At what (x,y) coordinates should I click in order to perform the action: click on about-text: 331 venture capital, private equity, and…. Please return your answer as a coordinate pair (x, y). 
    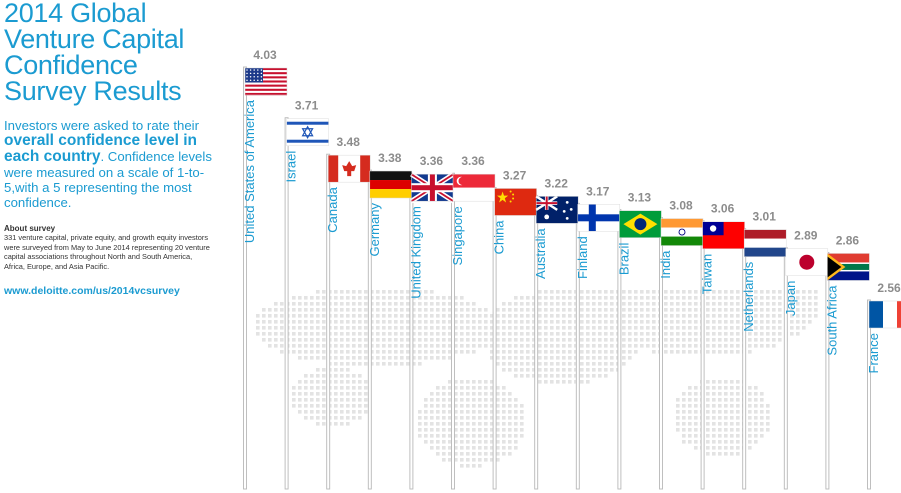
    Looking at the image, I should click on (107, 252).